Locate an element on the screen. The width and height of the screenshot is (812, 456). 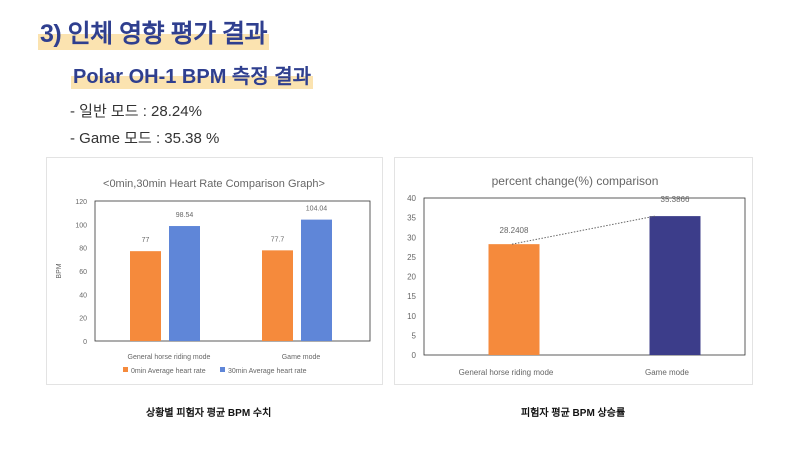
data-label: 28.2408 is located at coordinates (514, 230).